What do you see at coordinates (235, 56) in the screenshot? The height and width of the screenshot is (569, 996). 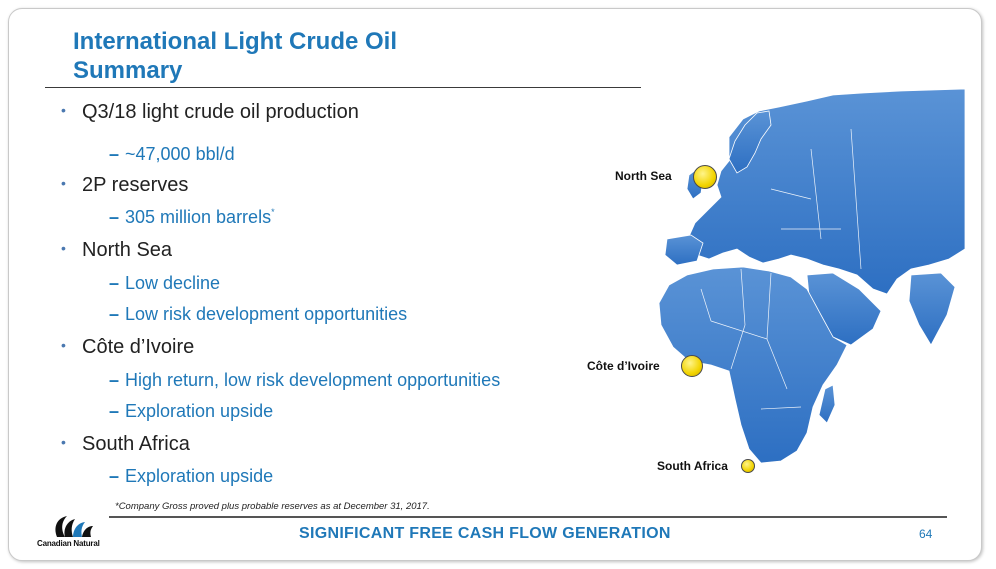 I see `slide-title: International Light Crude Oil Summary` at bounding box center [235, 56].